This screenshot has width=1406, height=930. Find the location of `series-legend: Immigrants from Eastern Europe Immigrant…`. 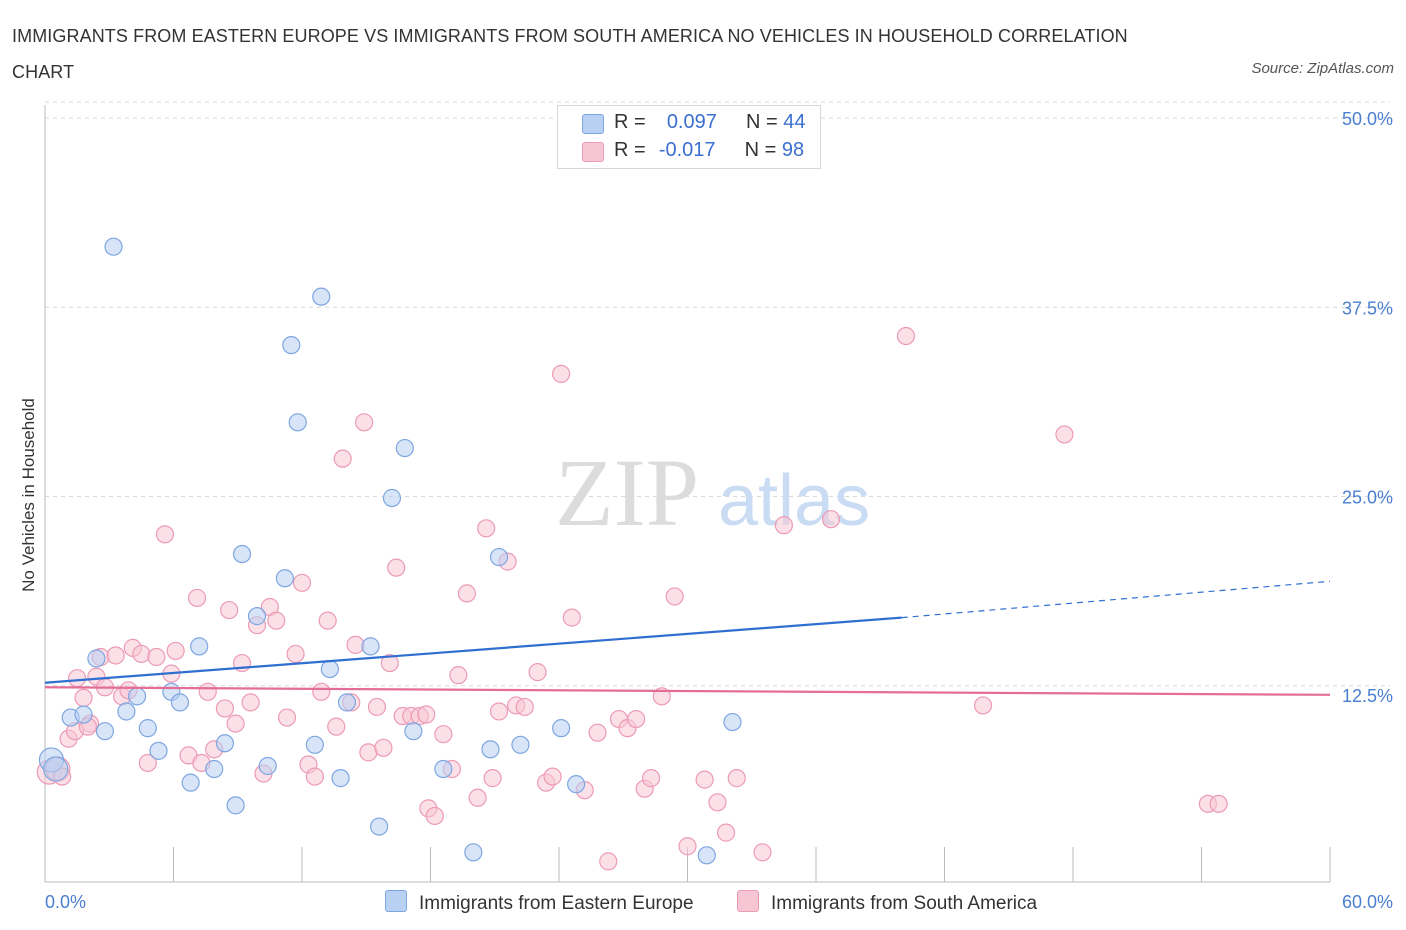

series-legend: Immigrants from Eastern Europe Immigrant… is located at coordinates (703, 903).